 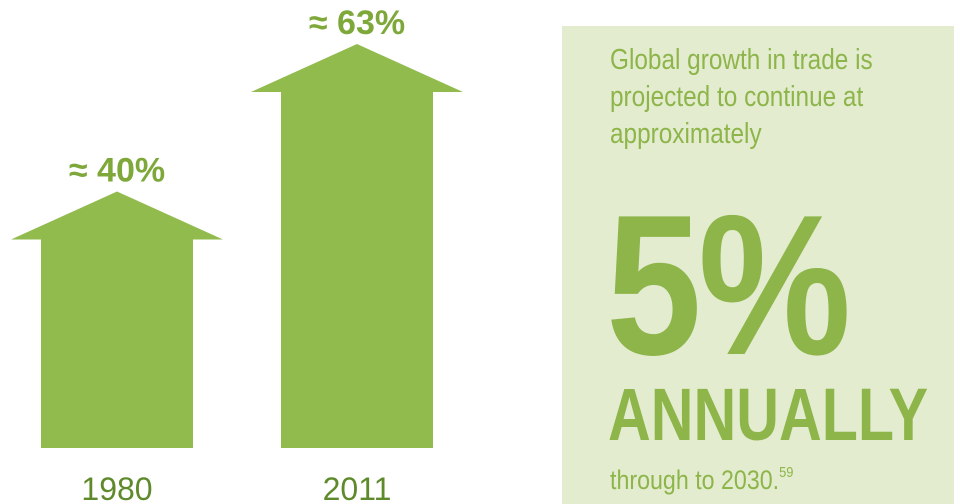 I want to click on value-label-2011: ≈ 63%, so click(x=357, y=23).